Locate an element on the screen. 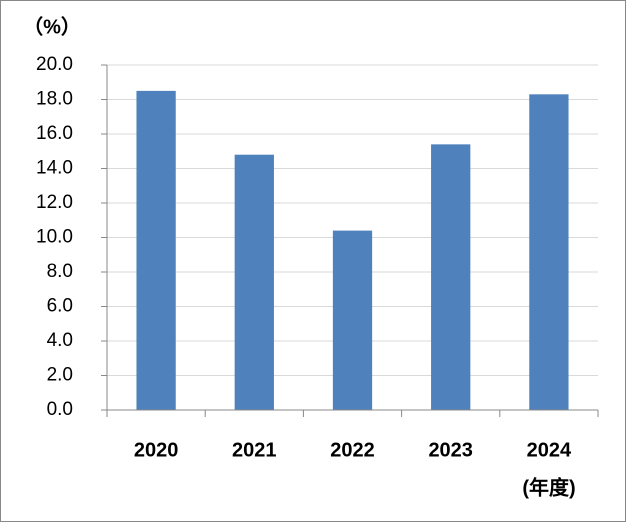 This screenshot has width=626, height=522. y-unit-label: （%） is located at coordinates (52, 26).